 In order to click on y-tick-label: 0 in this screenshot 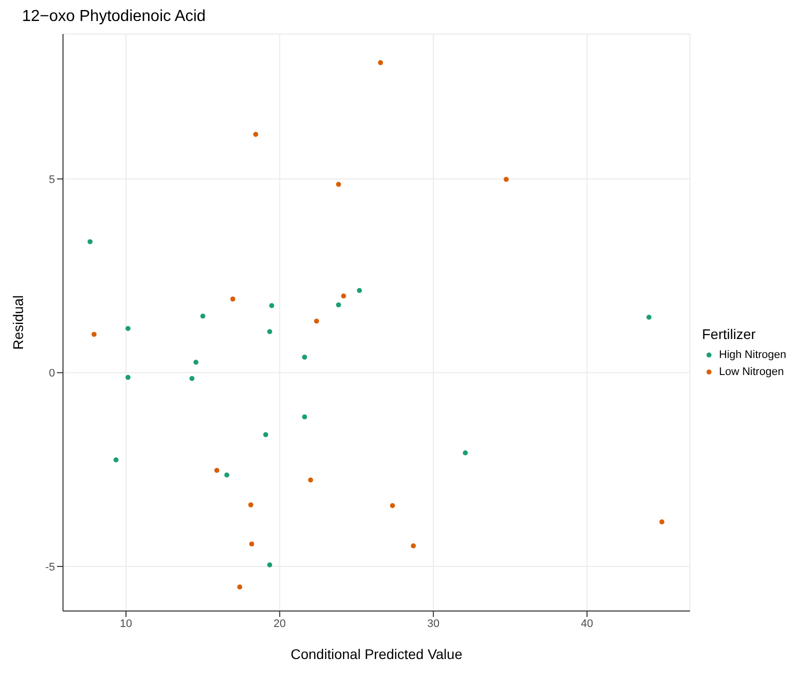, I will do `click(51, 374)`.